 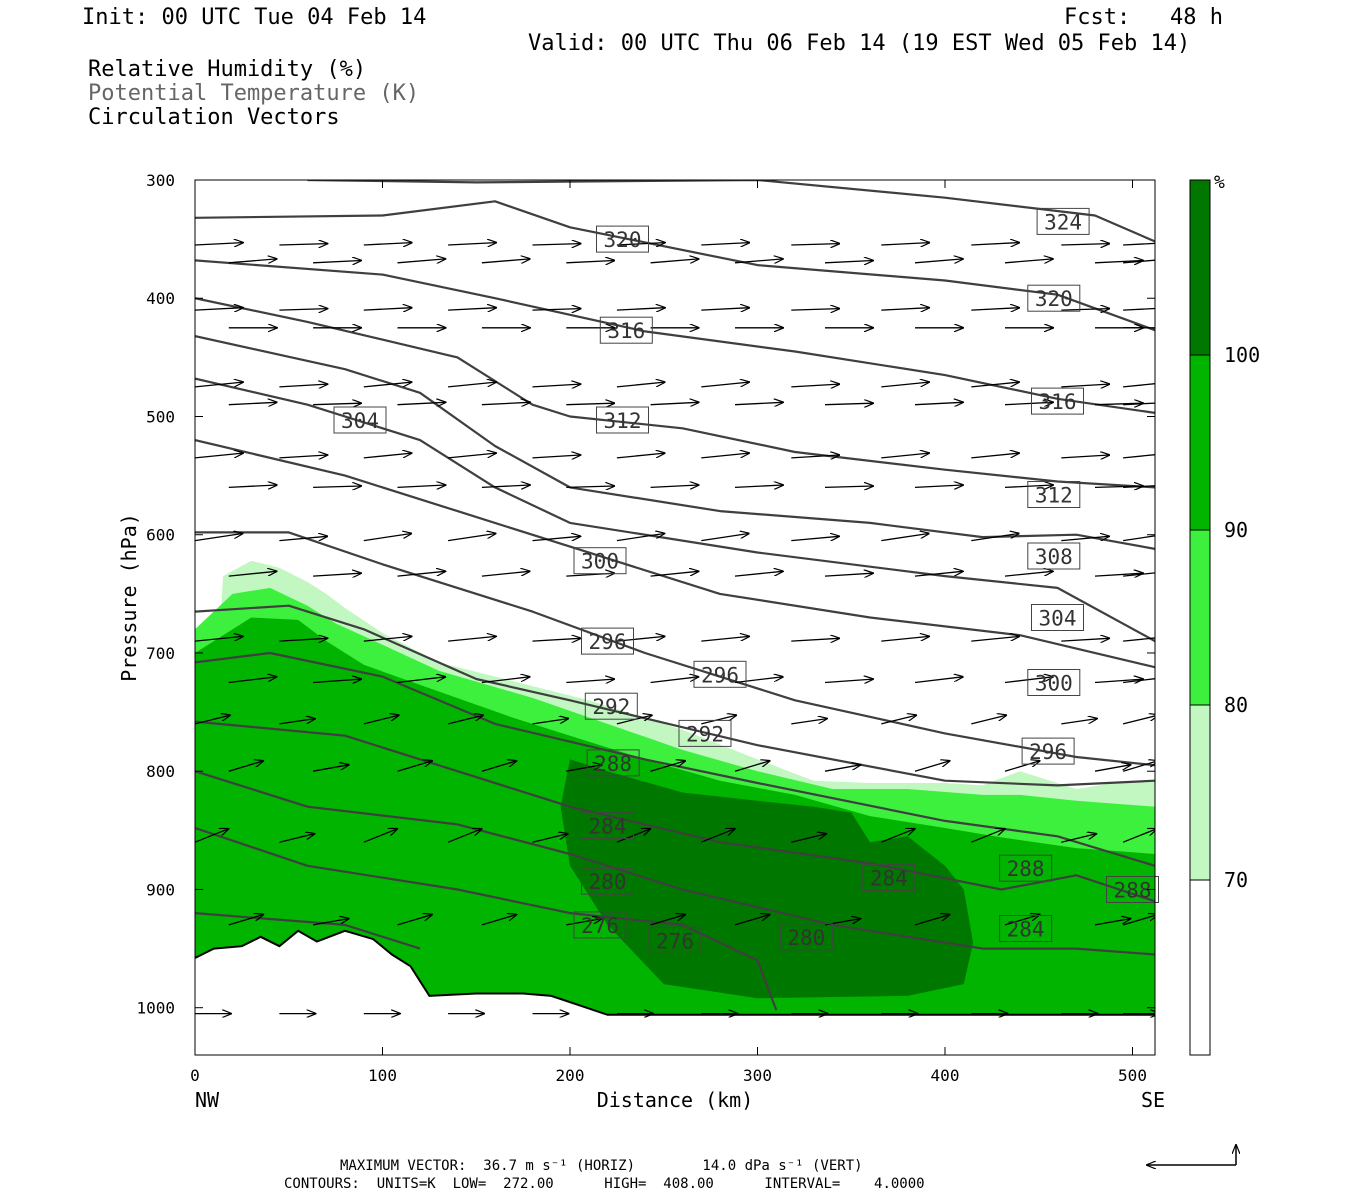 I want to click on contour-label-text: 320, so click(x=1054, y=299).